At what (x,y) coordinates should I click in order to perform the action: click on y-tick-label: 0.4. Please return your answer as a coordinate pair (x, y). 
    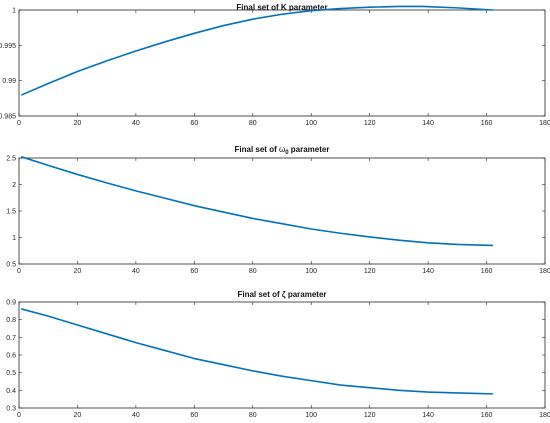
    Looking at the image, I should click on (11, 391).